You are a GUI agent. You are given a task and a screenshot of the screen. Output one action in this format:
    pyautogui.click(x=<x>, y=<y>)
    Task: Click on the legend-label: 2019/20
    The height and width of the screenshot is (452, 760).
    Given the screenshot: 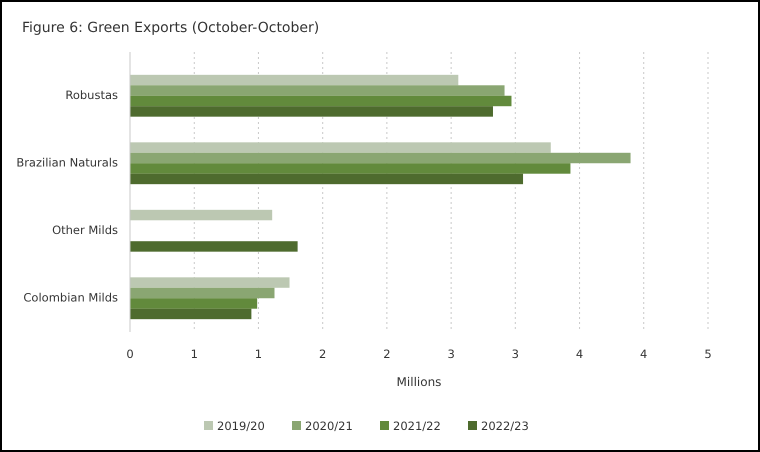 What is the action you would take?
    pyautogui.click(x=241, y=426)
    